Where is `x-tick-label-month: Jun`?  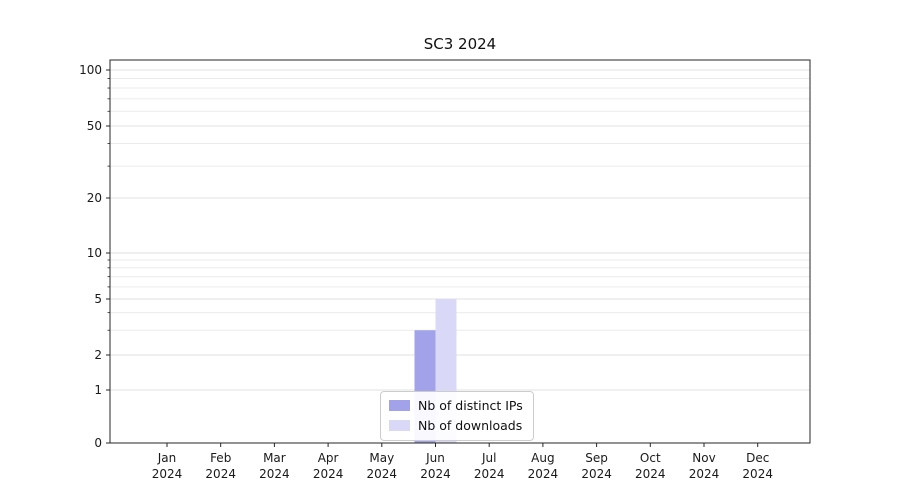 x-tick-label-month: Jun is located at coordinates (435, 458).